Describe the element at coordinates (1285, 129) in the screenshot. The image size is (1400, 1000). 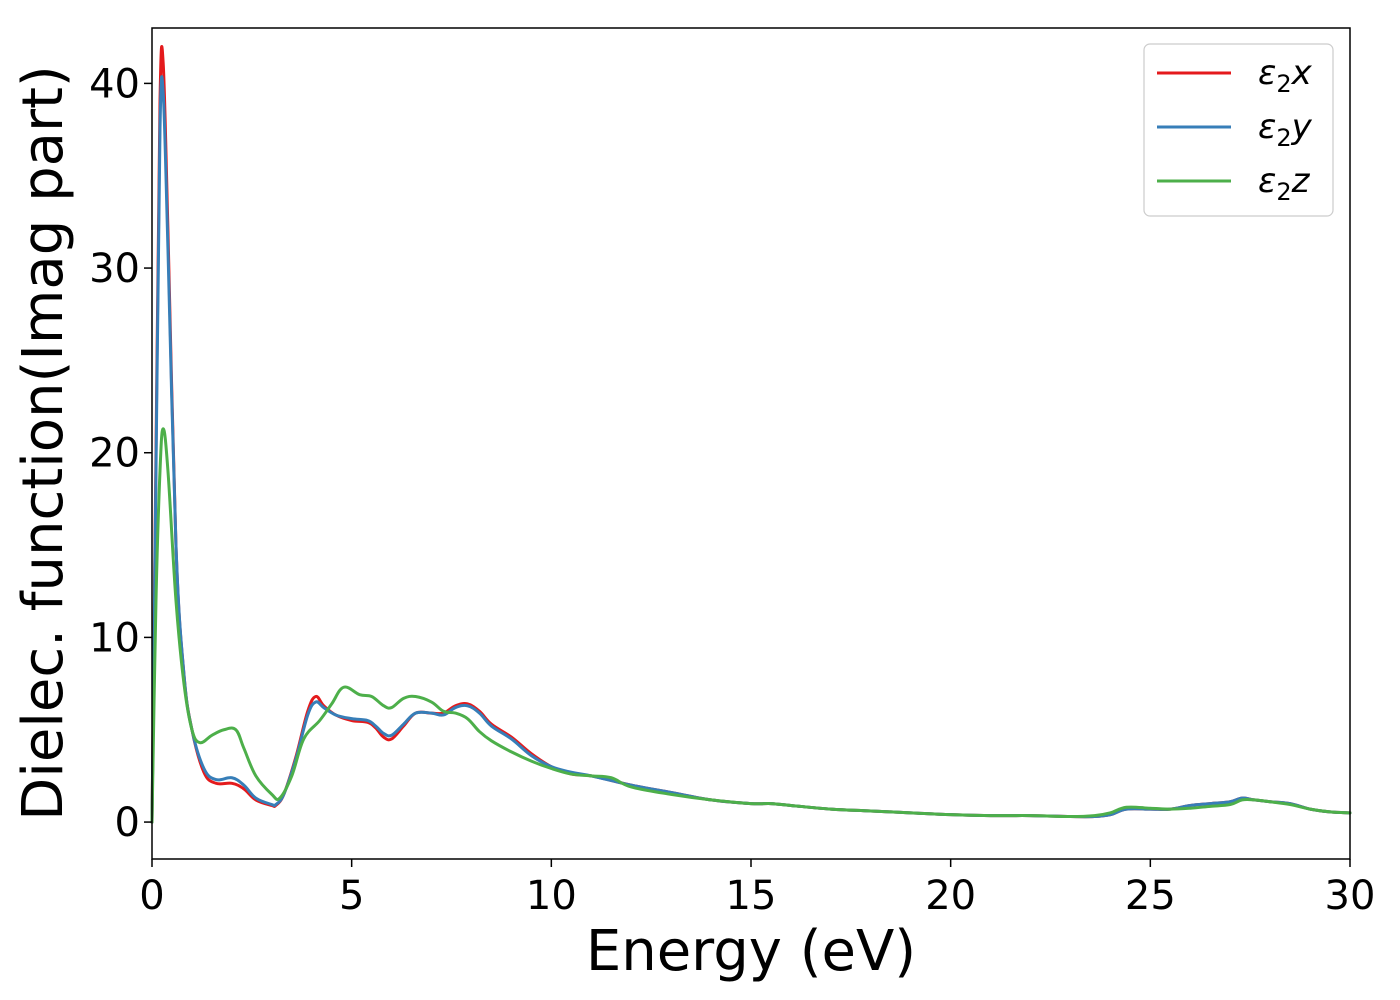
I see `legend-label-y: ε2y` at that location.